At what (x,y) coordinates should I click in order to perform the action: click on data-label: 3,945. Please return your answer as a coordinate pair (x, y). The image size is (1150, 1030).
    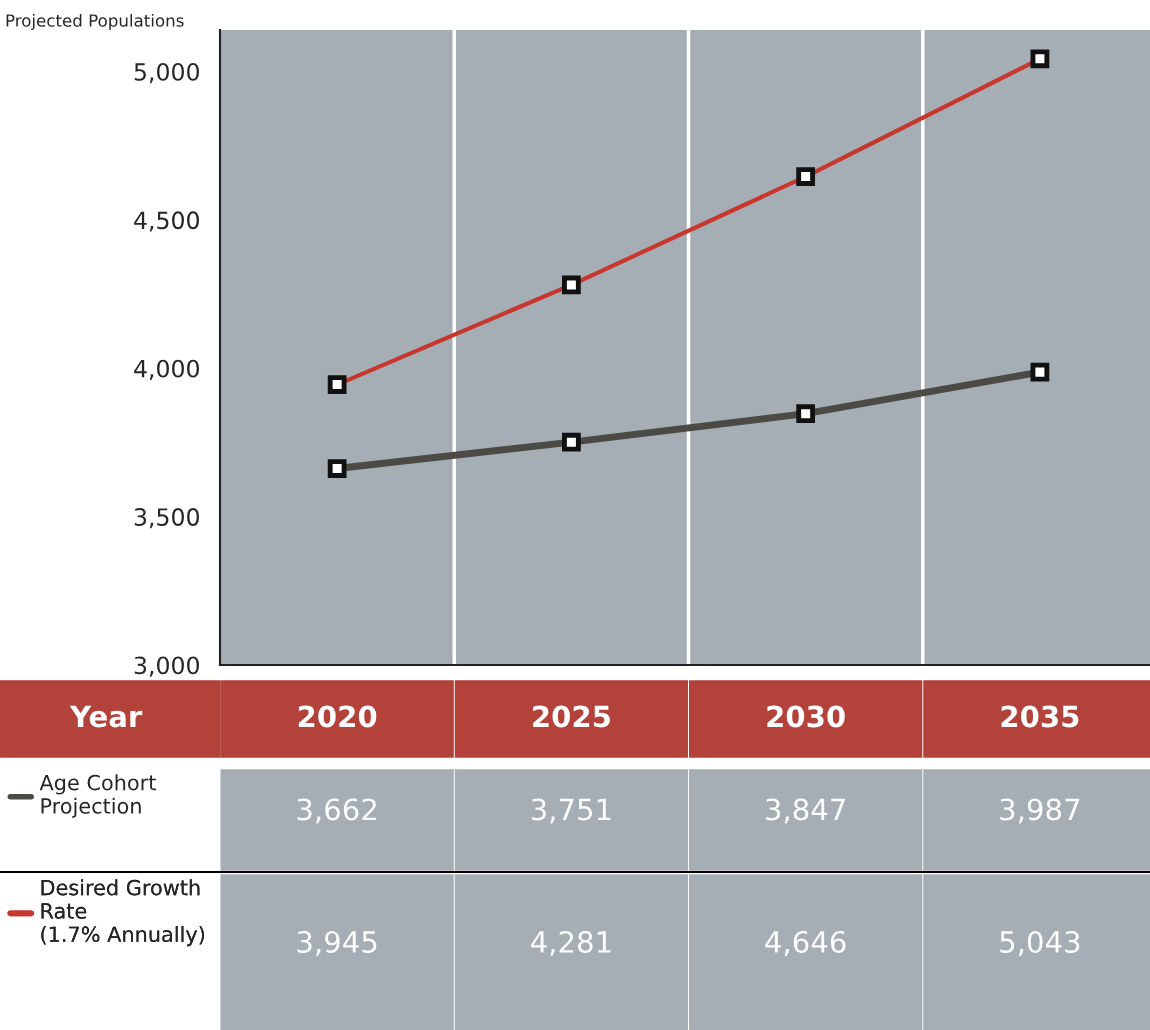
    Looking at the image, I should click on (337, 943).